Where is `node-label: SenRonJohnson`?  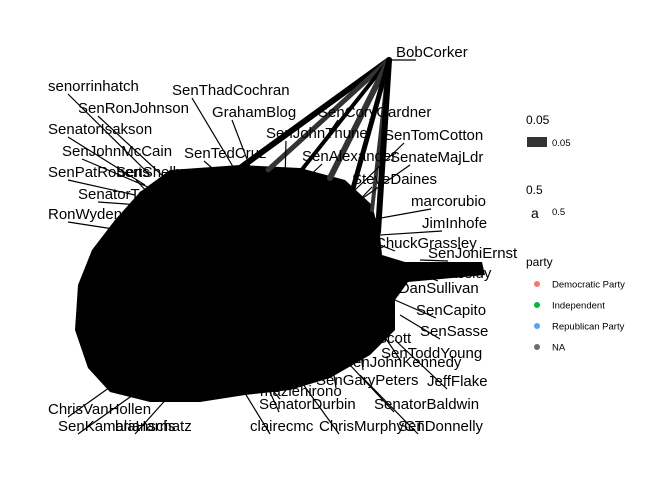 node-label: SenRonJohnson is located at coordinates (133, 108).